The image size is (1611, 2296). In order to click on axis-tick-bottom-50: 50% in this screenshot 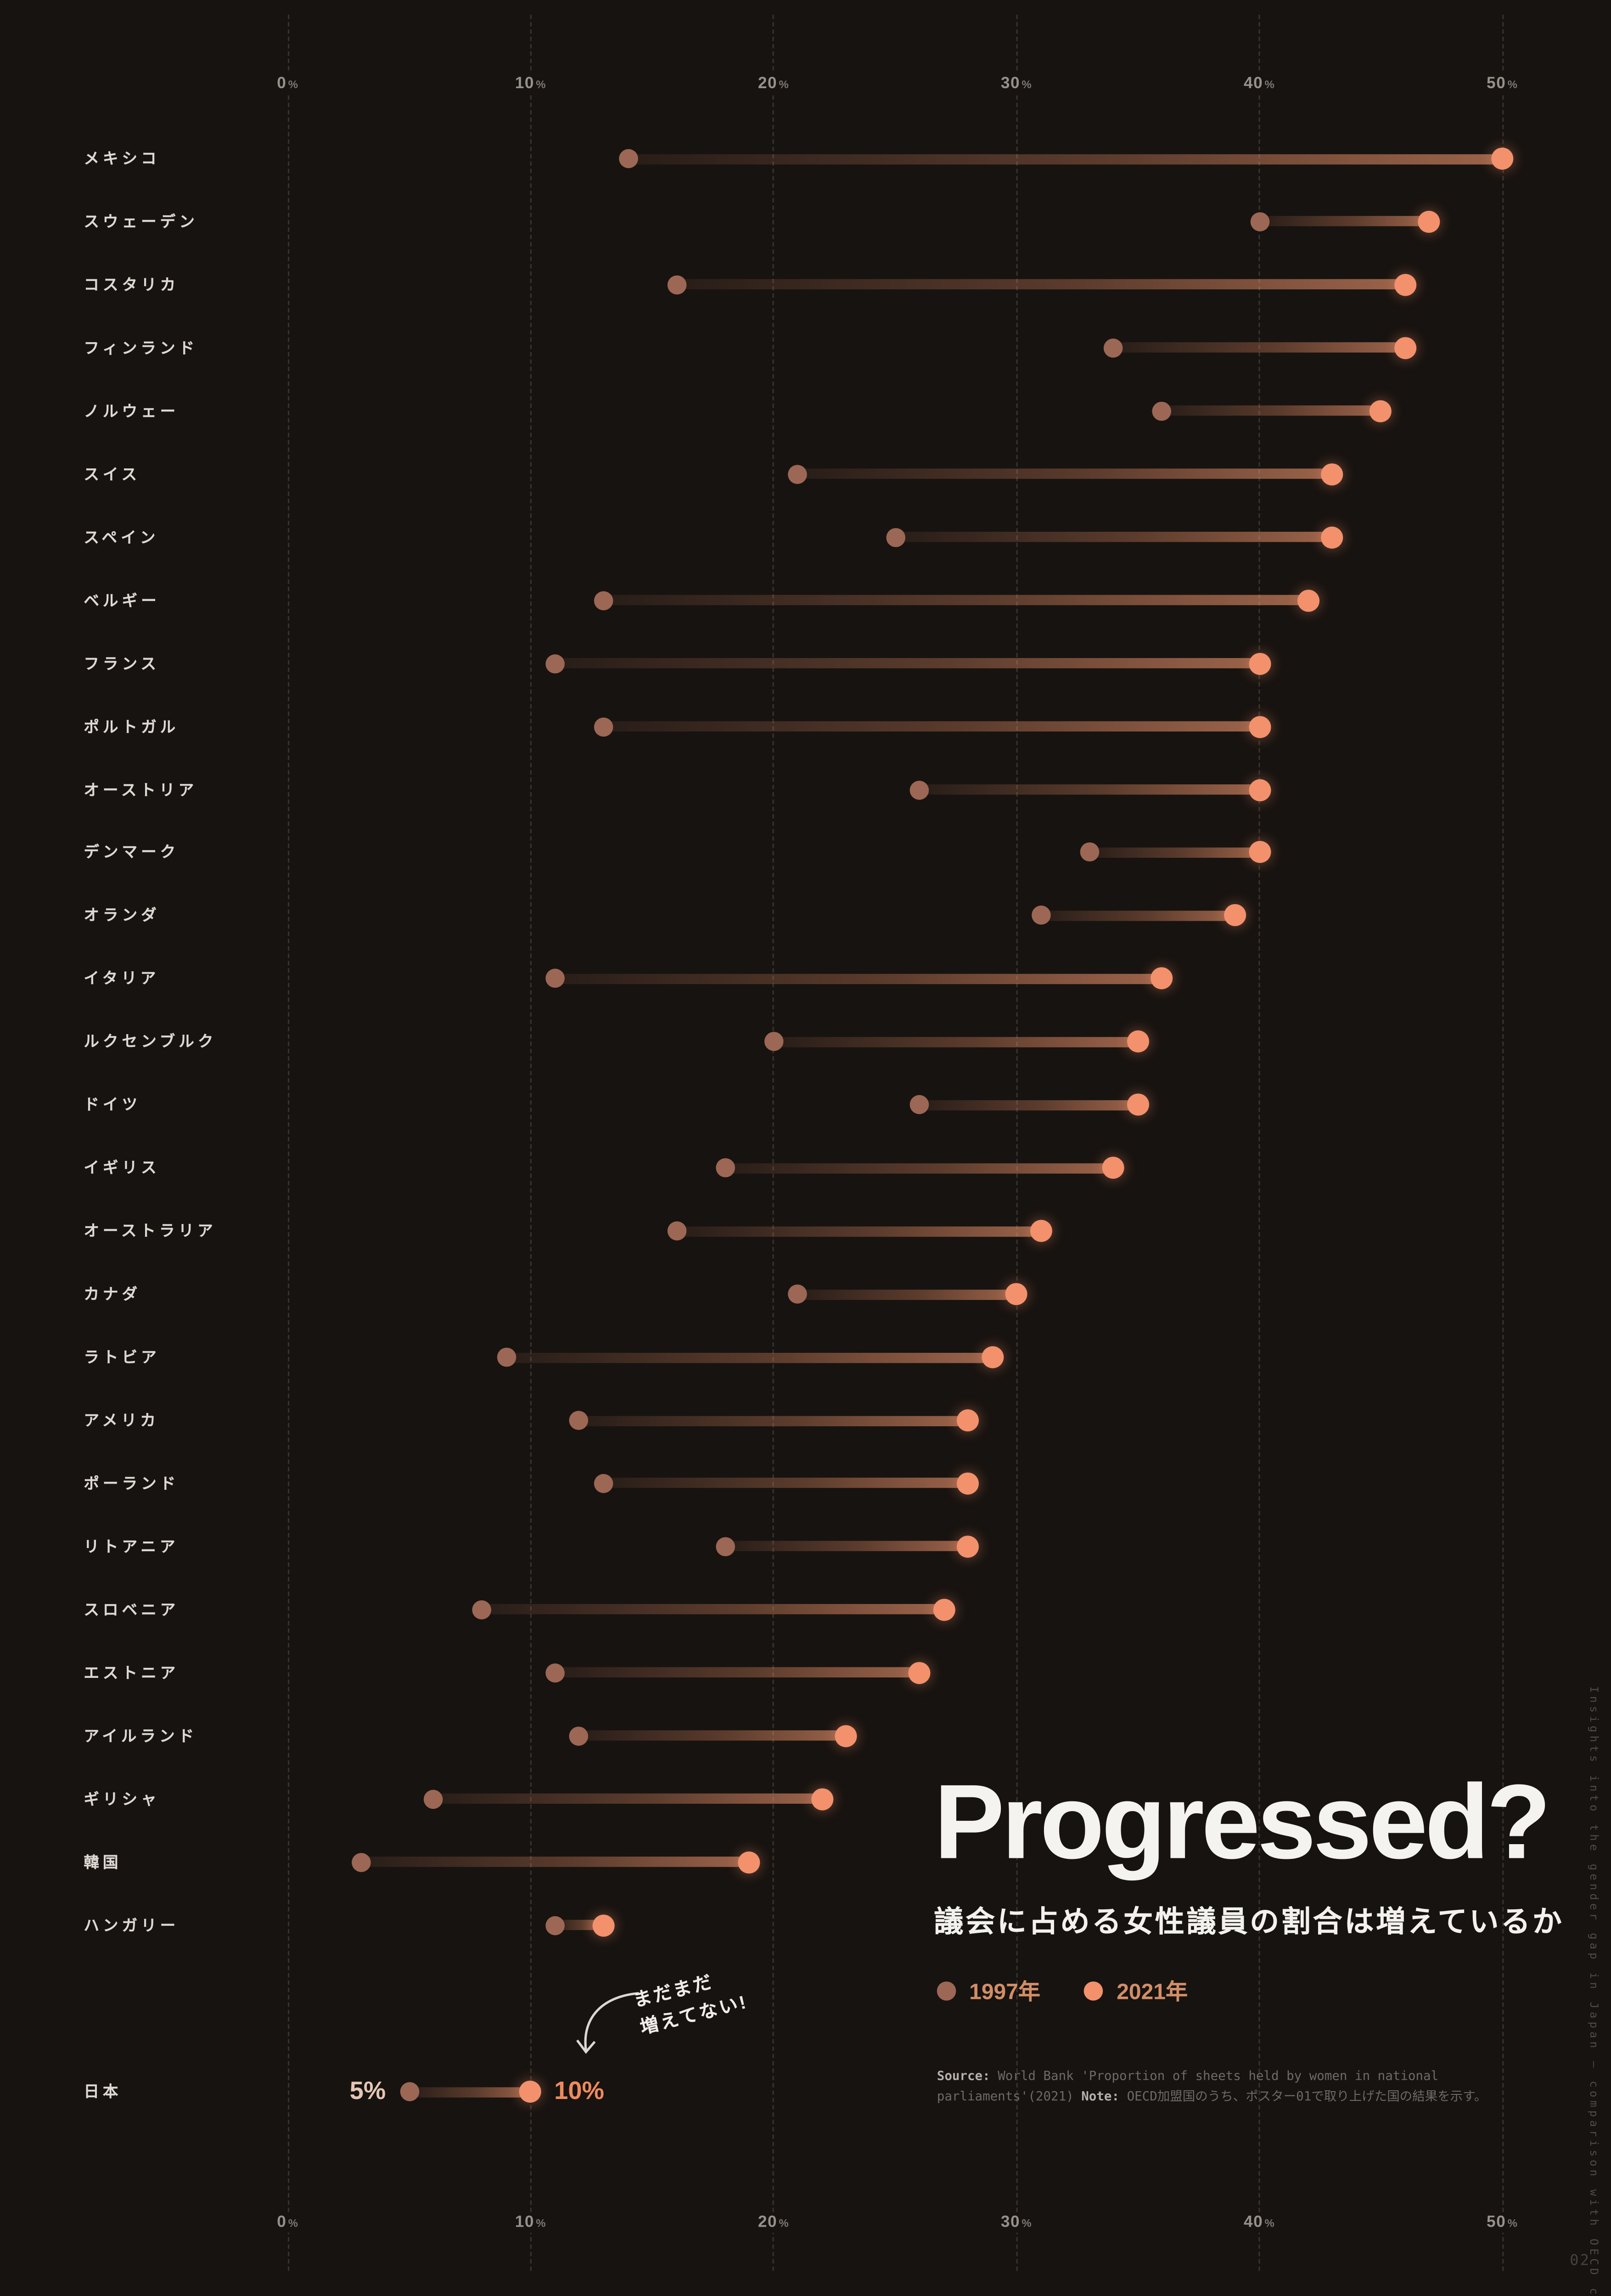, I will do `click(1503, 2222)`.